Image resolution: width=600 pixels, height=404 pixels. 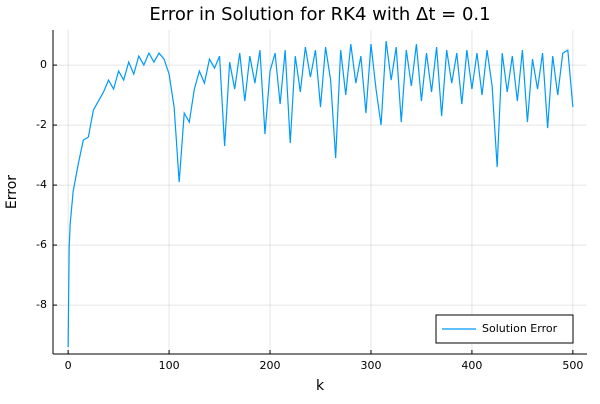 I want to click on y-tick-label: 0, so click(x=43, y=64).